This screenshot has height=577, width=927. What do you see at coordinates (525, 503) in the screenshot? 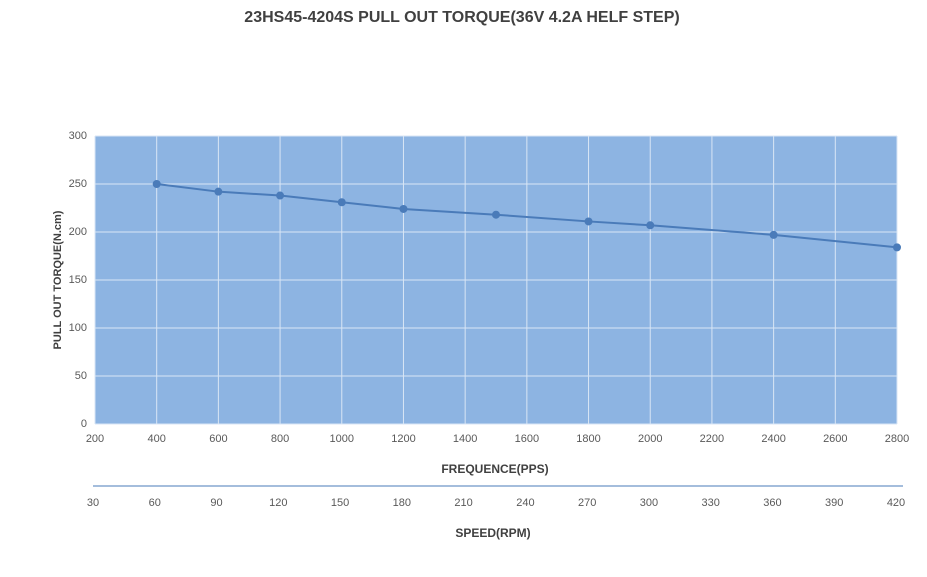
I see `x2-tick-label: 240` at bounding box center [525, 503].